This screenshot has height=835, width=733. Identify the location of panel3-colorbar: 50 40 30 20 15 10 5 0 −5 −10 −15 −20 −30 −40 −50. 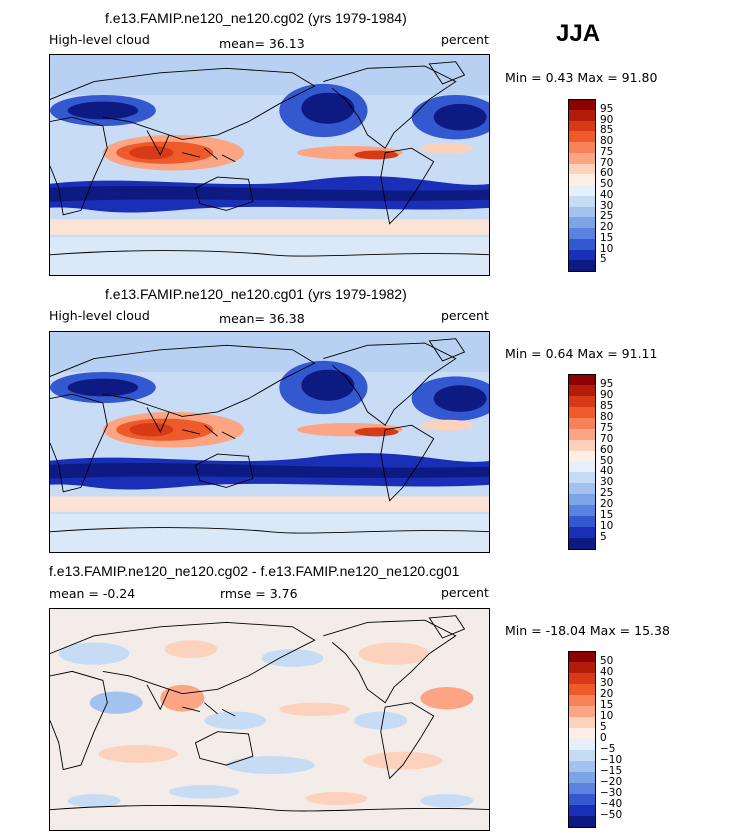
(595, 739).